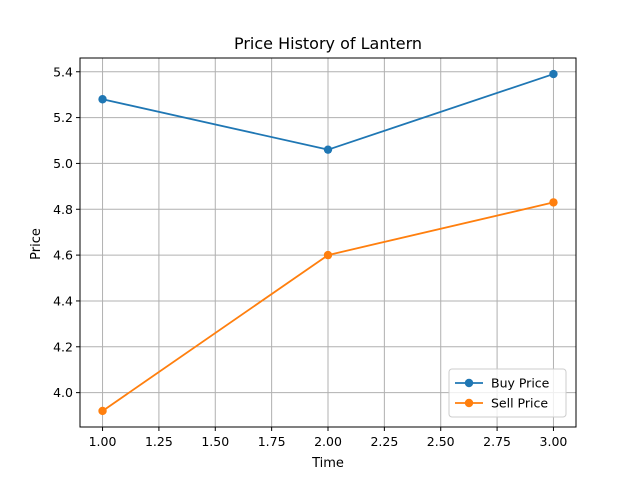 The height and width of the screenshot is (480, 640). I want to click on x-tick-label: 2.50, so click(441, 441).